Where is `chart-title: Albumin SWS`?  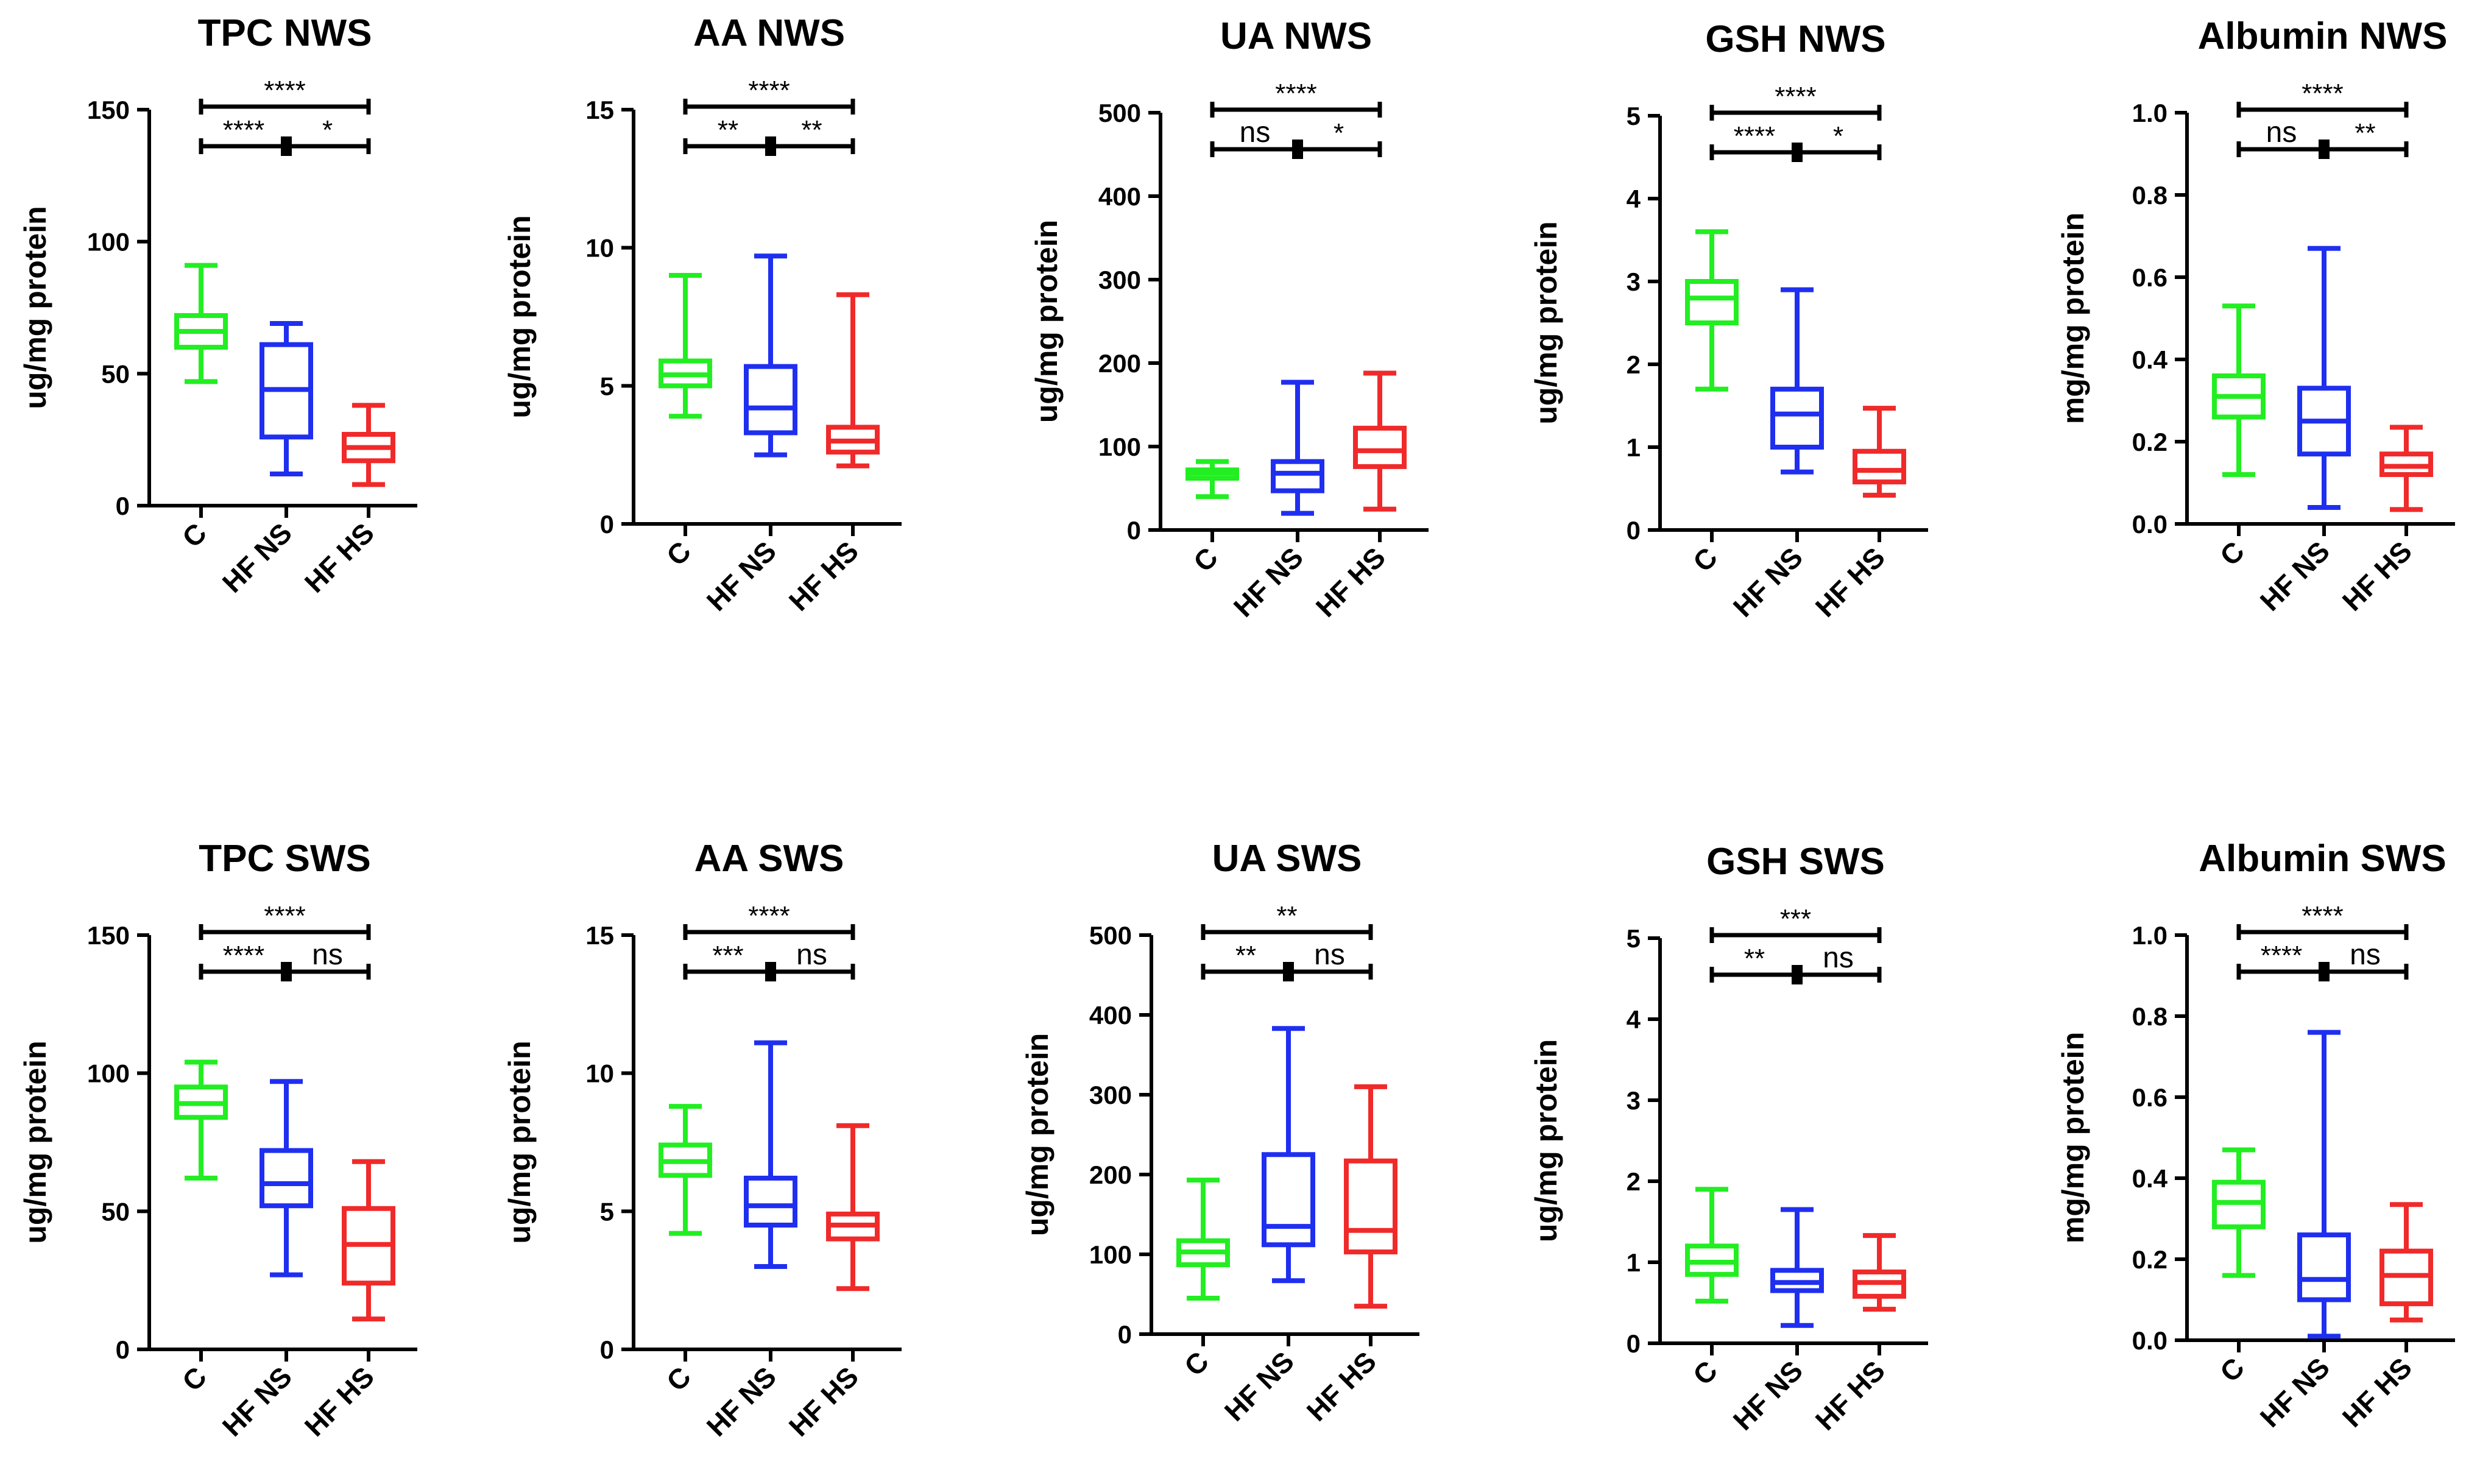 chart-title: Albumin SWS is located at coordinates (2322, 859).